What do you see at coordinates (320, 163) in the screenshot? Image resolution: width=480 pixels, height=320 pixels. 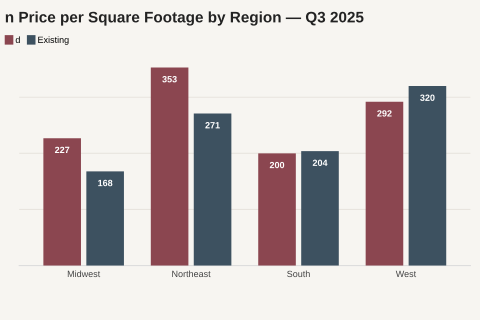 I see `data-label: 204` at bounding box center [320, 163].